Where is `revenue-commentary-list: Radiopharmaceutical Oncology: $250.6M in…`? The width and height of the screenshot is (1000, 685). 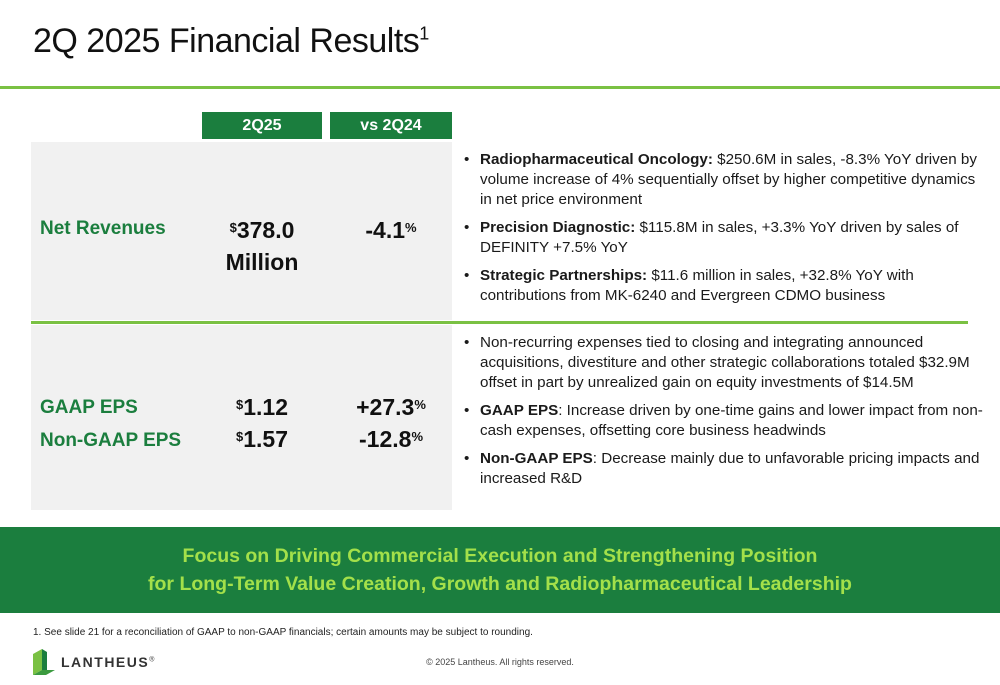 revenue-commentary-list: Radiopharmaceutical Oncology: $250.6M in… is located at coordinates (723, 232).